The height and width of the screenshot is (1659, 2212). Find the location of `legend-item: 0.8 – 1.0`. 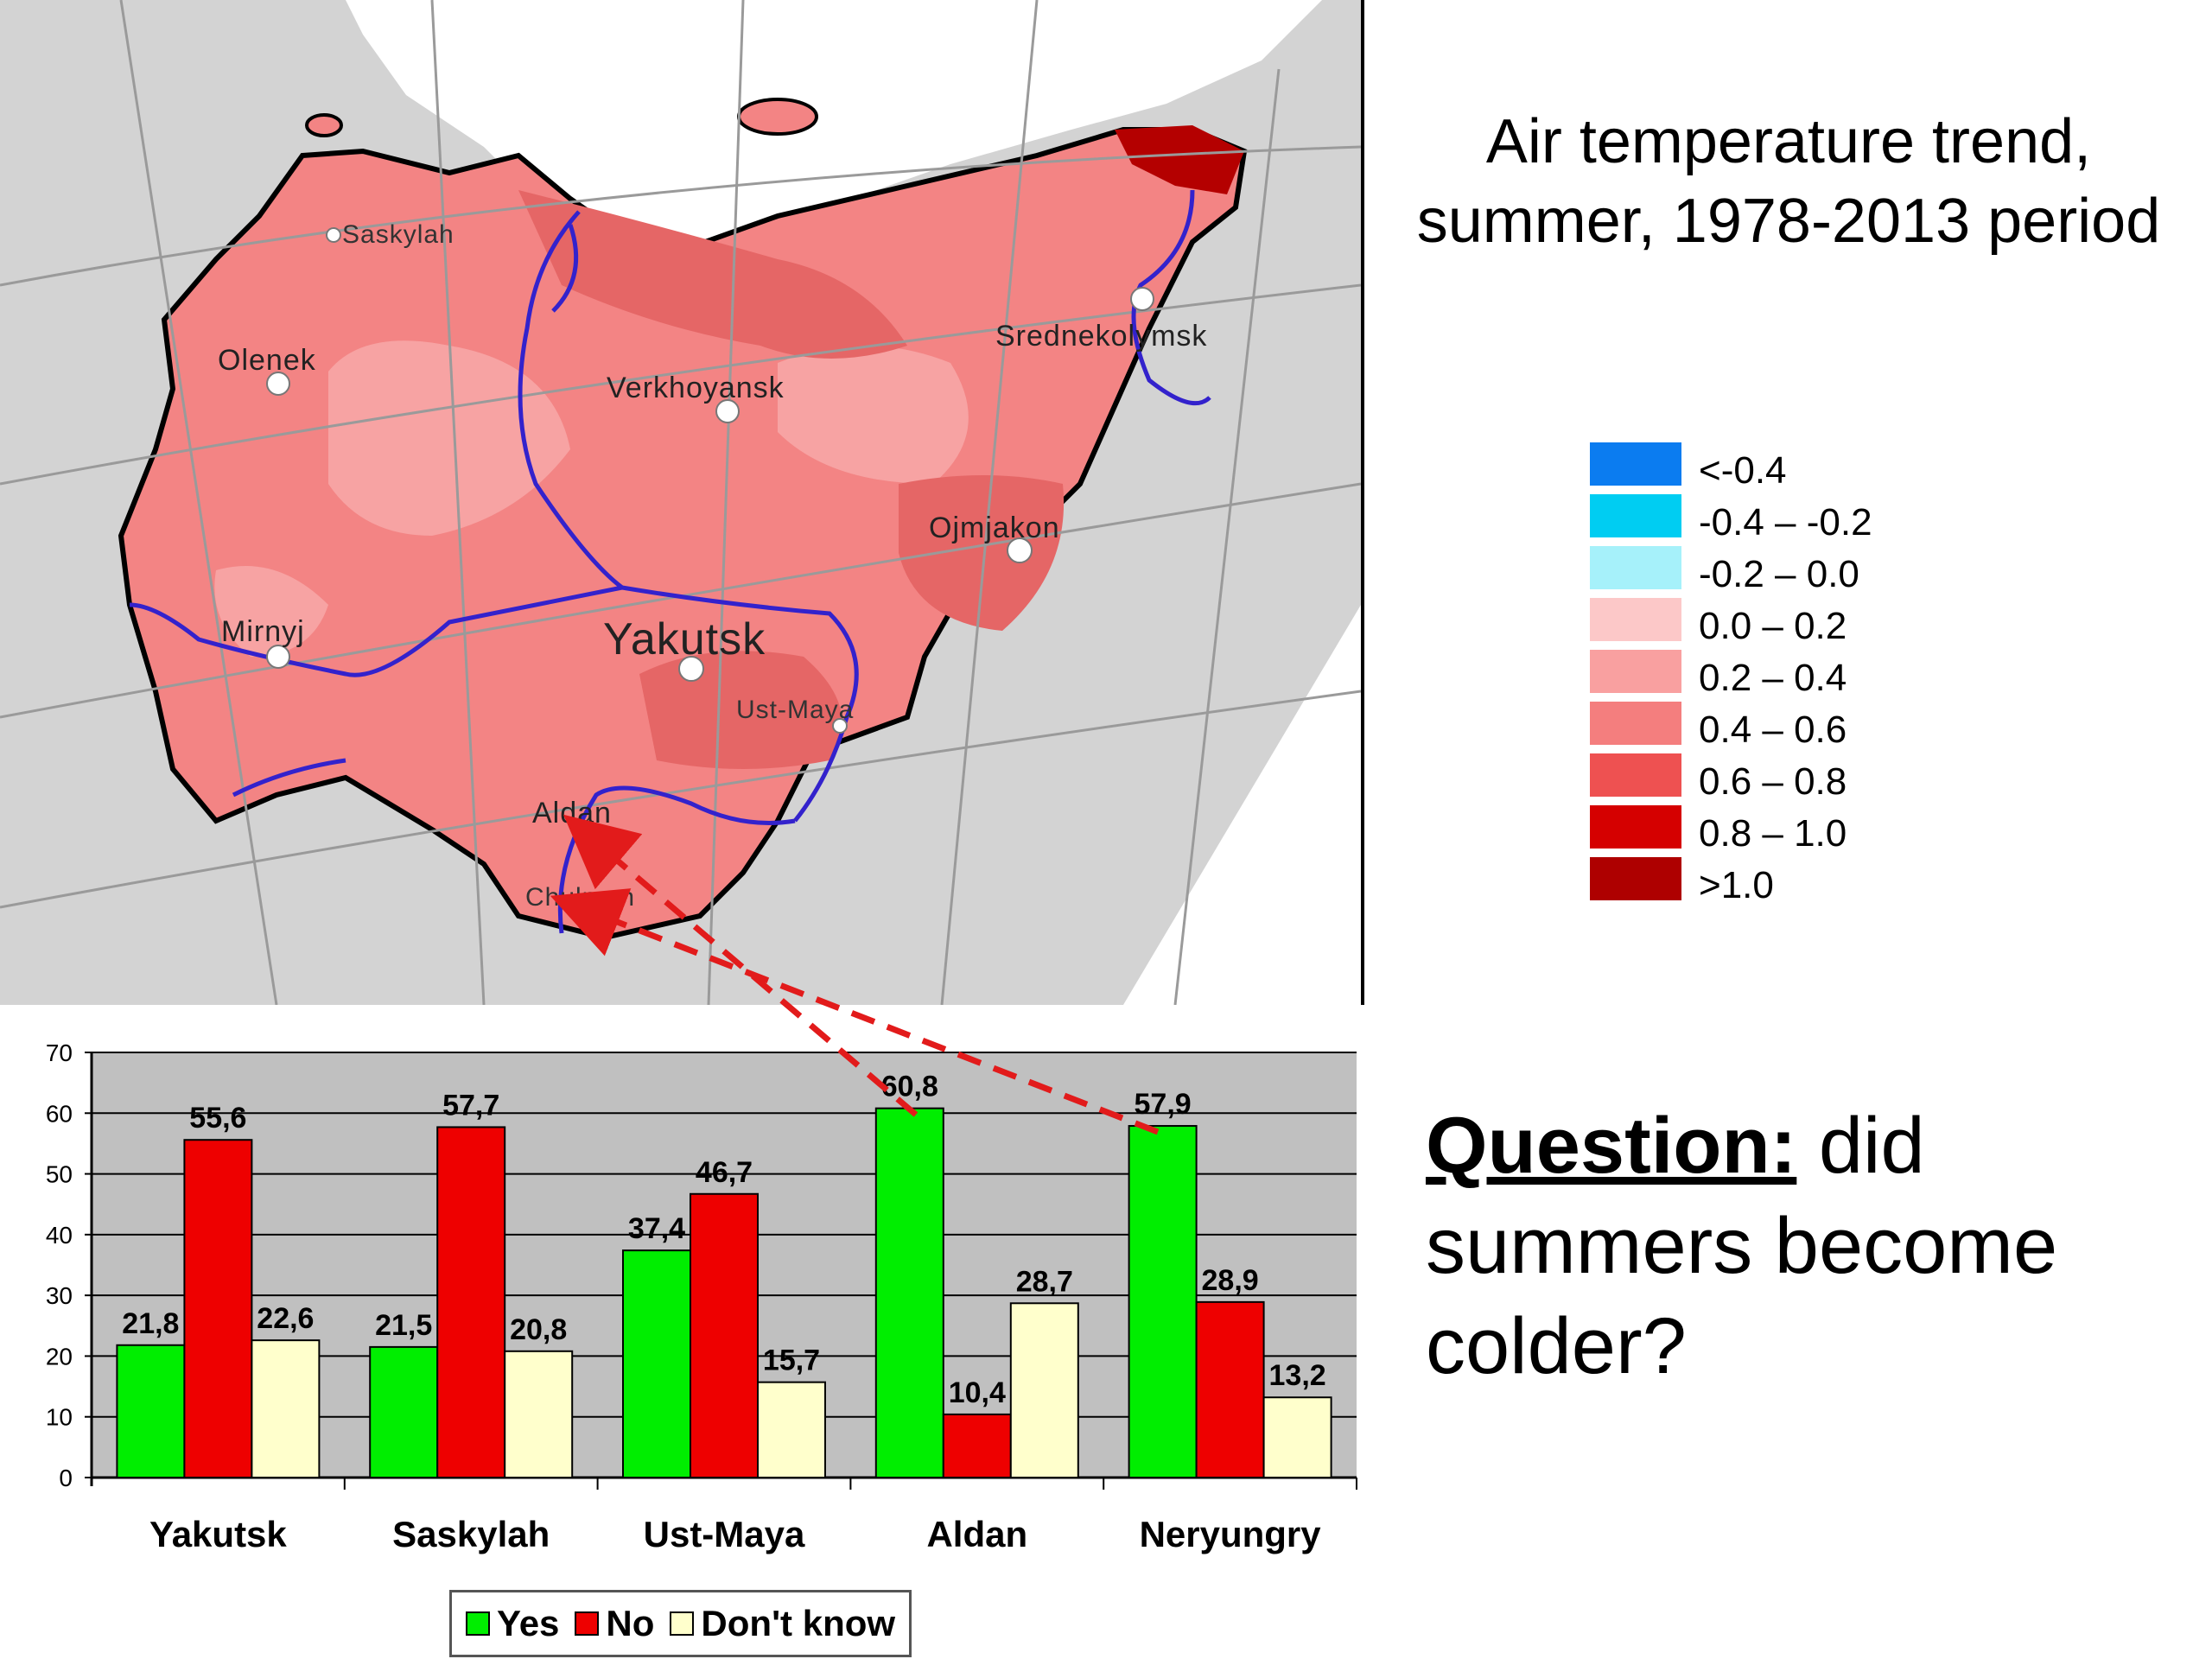

legend-item: 0.8 – 1.0 is located at coordinates (1771, 829).